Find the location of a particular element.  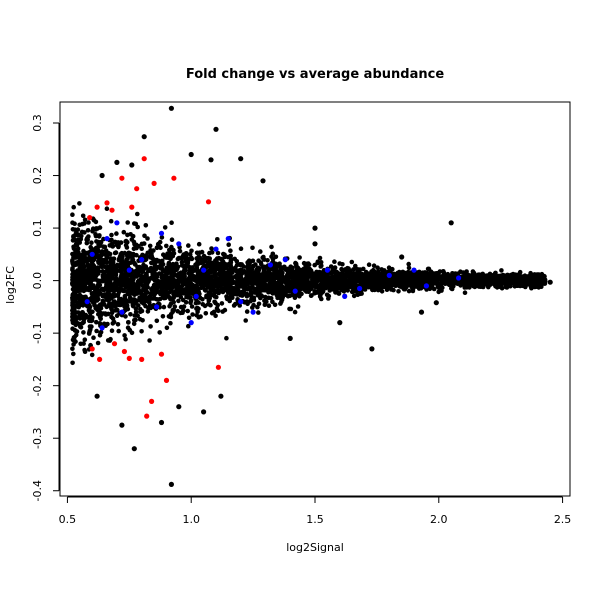

y-axis-label: log2FC is located at coordinates (10, 285).